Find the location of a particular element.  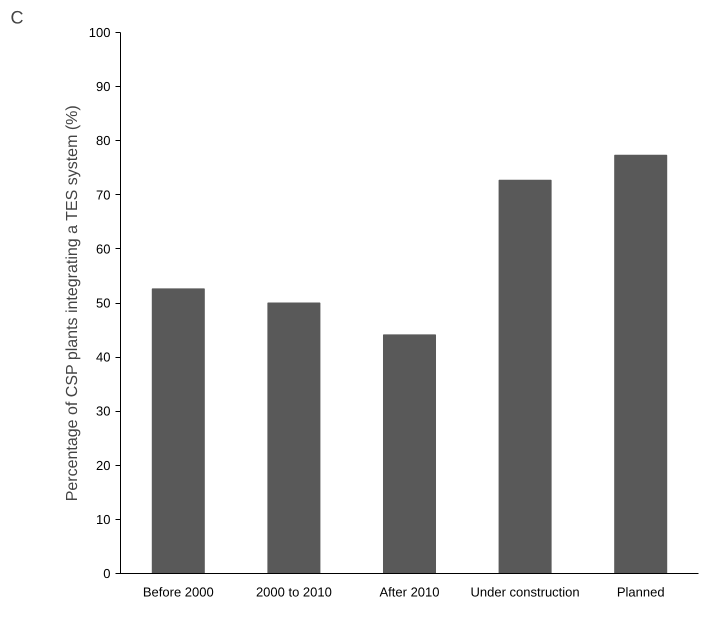

y-tick-label: 50 is located at coordinates (103, 303).